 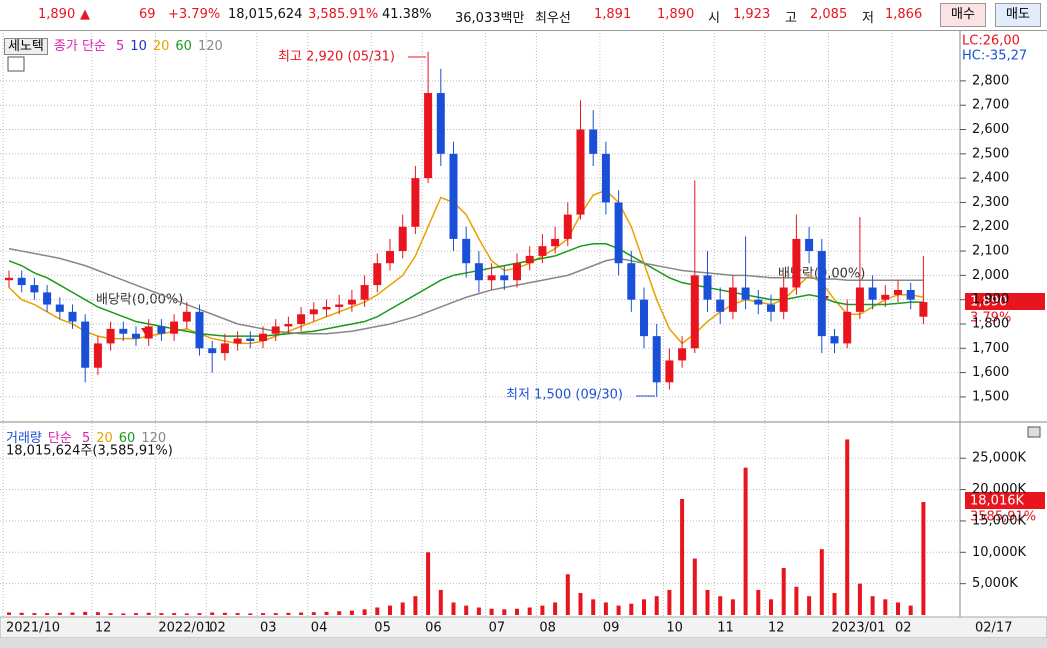 I want to click on last-change: 3.79%, so click(x=990, y=318).